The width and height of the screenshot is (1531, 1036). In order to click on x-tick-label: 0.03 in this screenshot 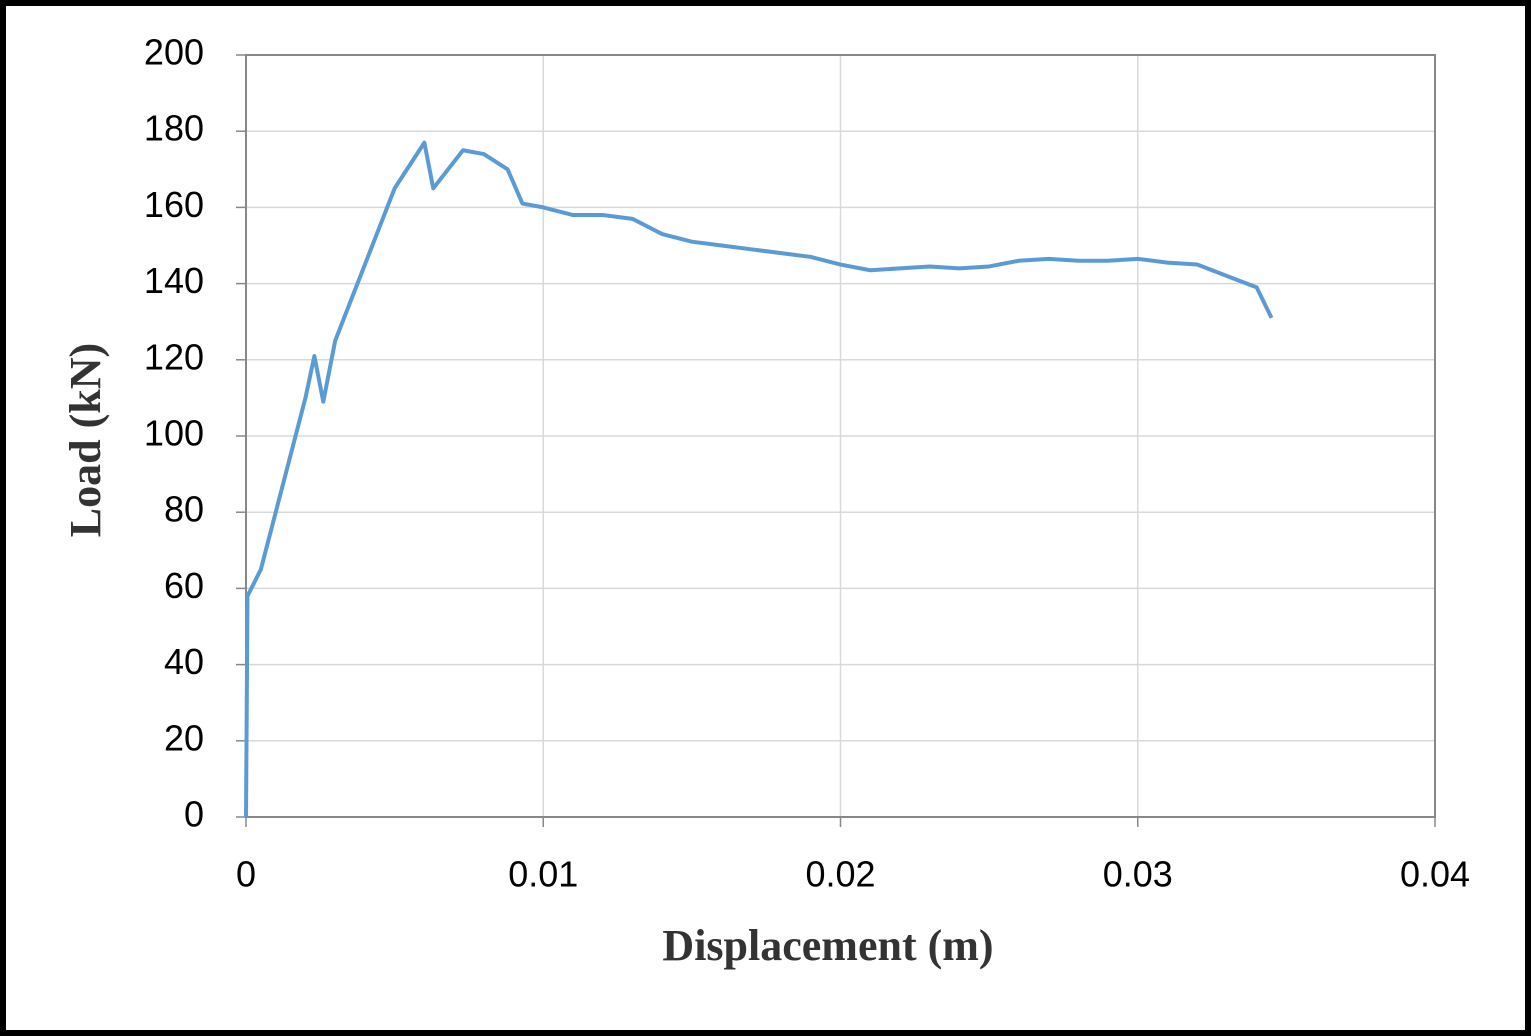, I will do `click(1138, 874)`.